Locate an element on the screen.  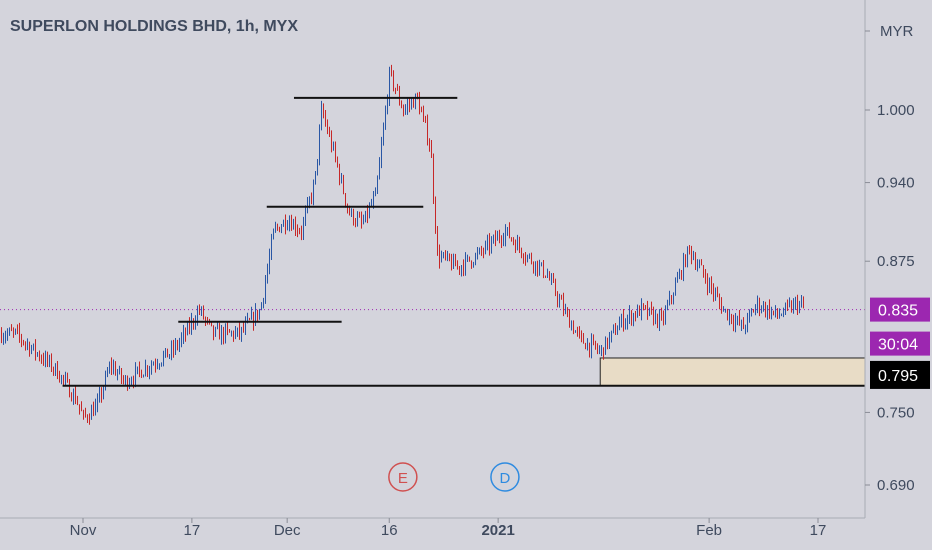
time-tick-label: 2021 is located at coordinates (497, 530).